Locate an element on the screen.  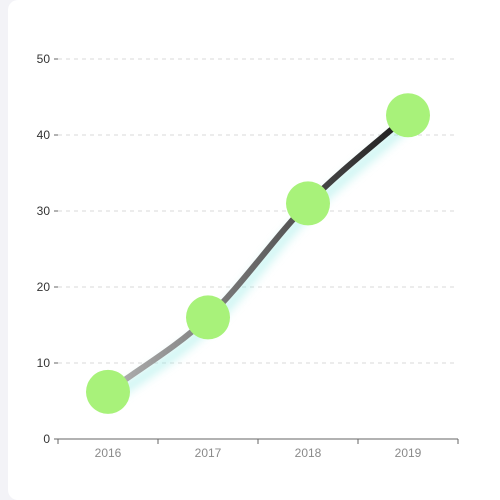
y-tick-label: 50 is located at coordinates (44, 59).